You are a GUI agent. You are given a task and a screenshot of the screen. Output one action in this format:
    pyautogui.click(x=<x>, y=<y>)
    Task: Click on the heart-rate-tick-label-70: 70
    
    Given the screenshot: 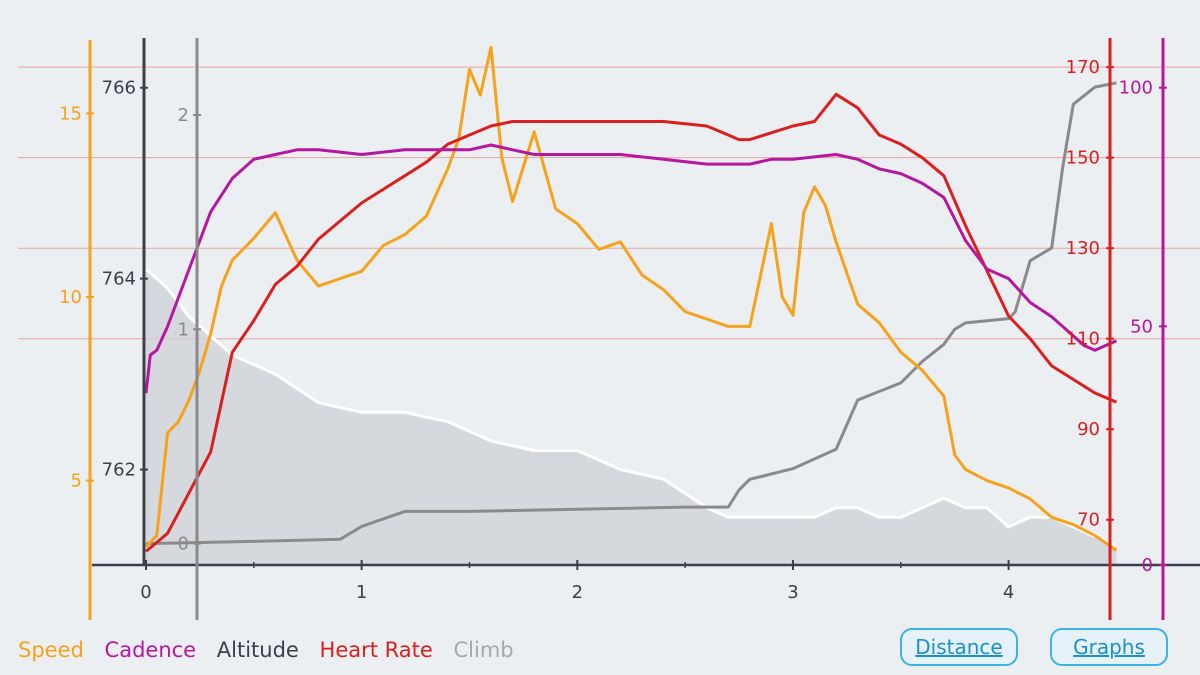 What is the action you would take?
    pyautogui.click(x=1088, y=520)
    